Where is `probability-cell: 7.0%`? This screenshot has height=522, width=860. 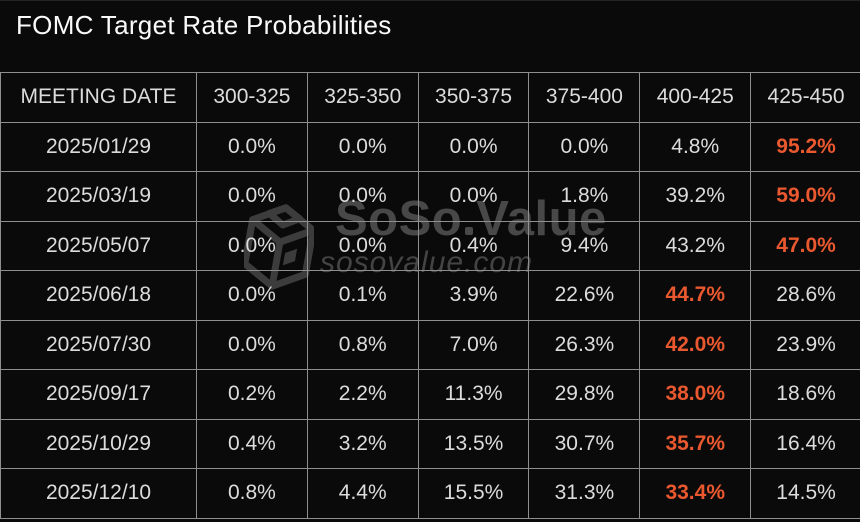 probability-cell: 7.0% is located at coordinates (473, 344).